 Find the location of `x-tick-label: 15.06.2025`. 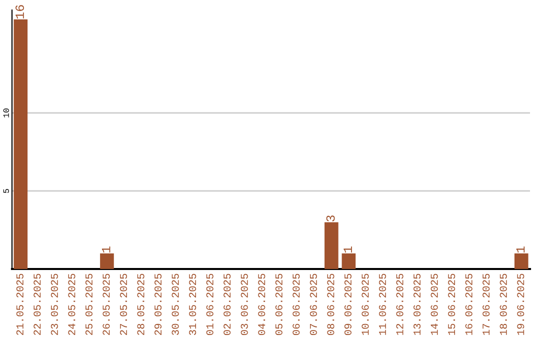

x-tick-label: 15.06.2025 is located at coordinates (452, 304).